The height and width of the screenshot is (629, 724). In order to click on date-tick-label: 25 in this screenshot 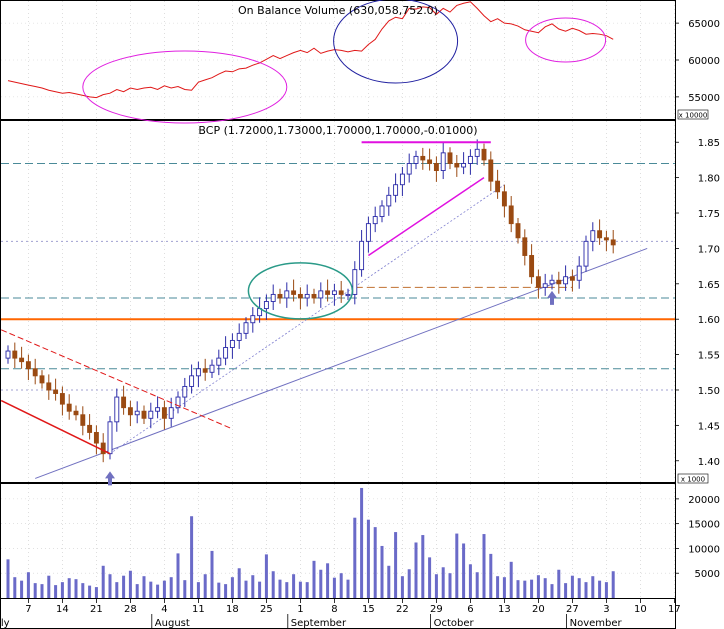, I will do `click(266, 609)`.